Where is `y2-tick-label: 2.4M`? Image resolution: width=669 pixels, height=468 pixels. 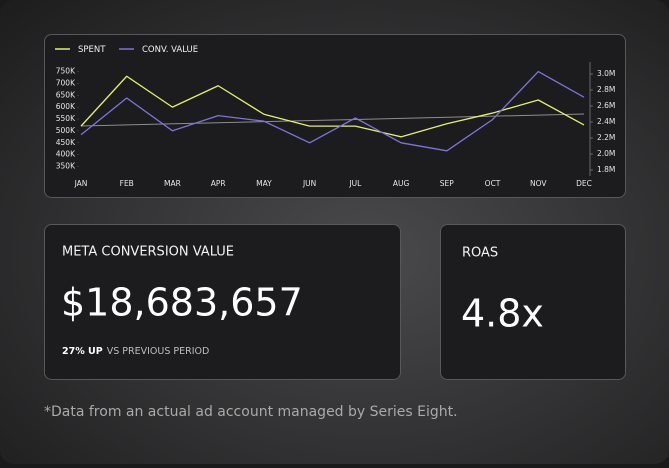
y2-tick-label: 2.4M is located at coordinates (606, 121).